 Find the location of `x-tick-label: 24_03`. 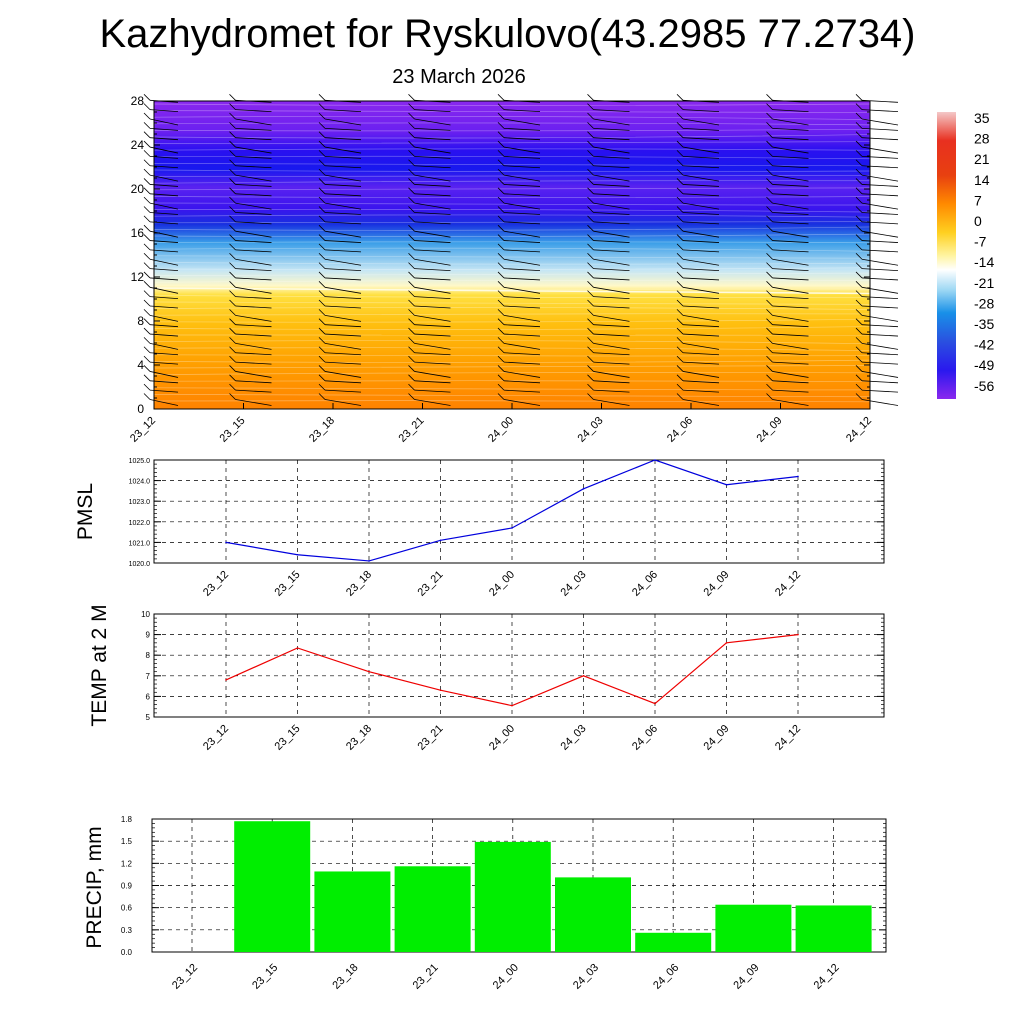

x-tick-label: 24_03 is located at coordinates (574, 584).